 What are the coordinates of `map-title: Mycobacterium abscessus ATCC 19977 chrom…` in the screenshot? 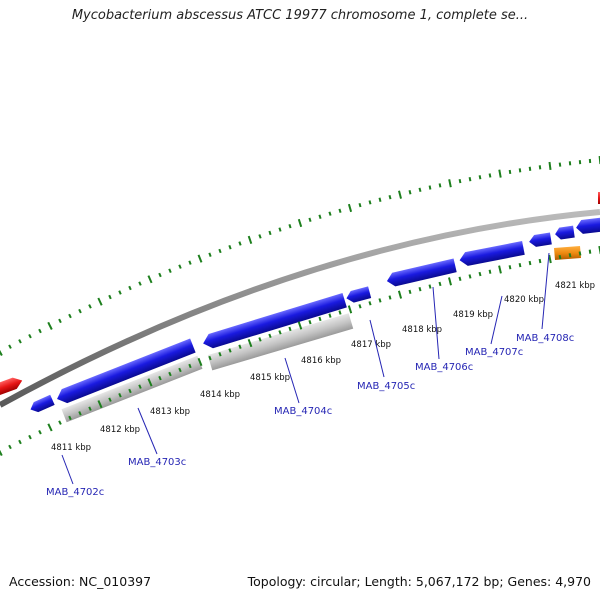 It's located at (300, 15).